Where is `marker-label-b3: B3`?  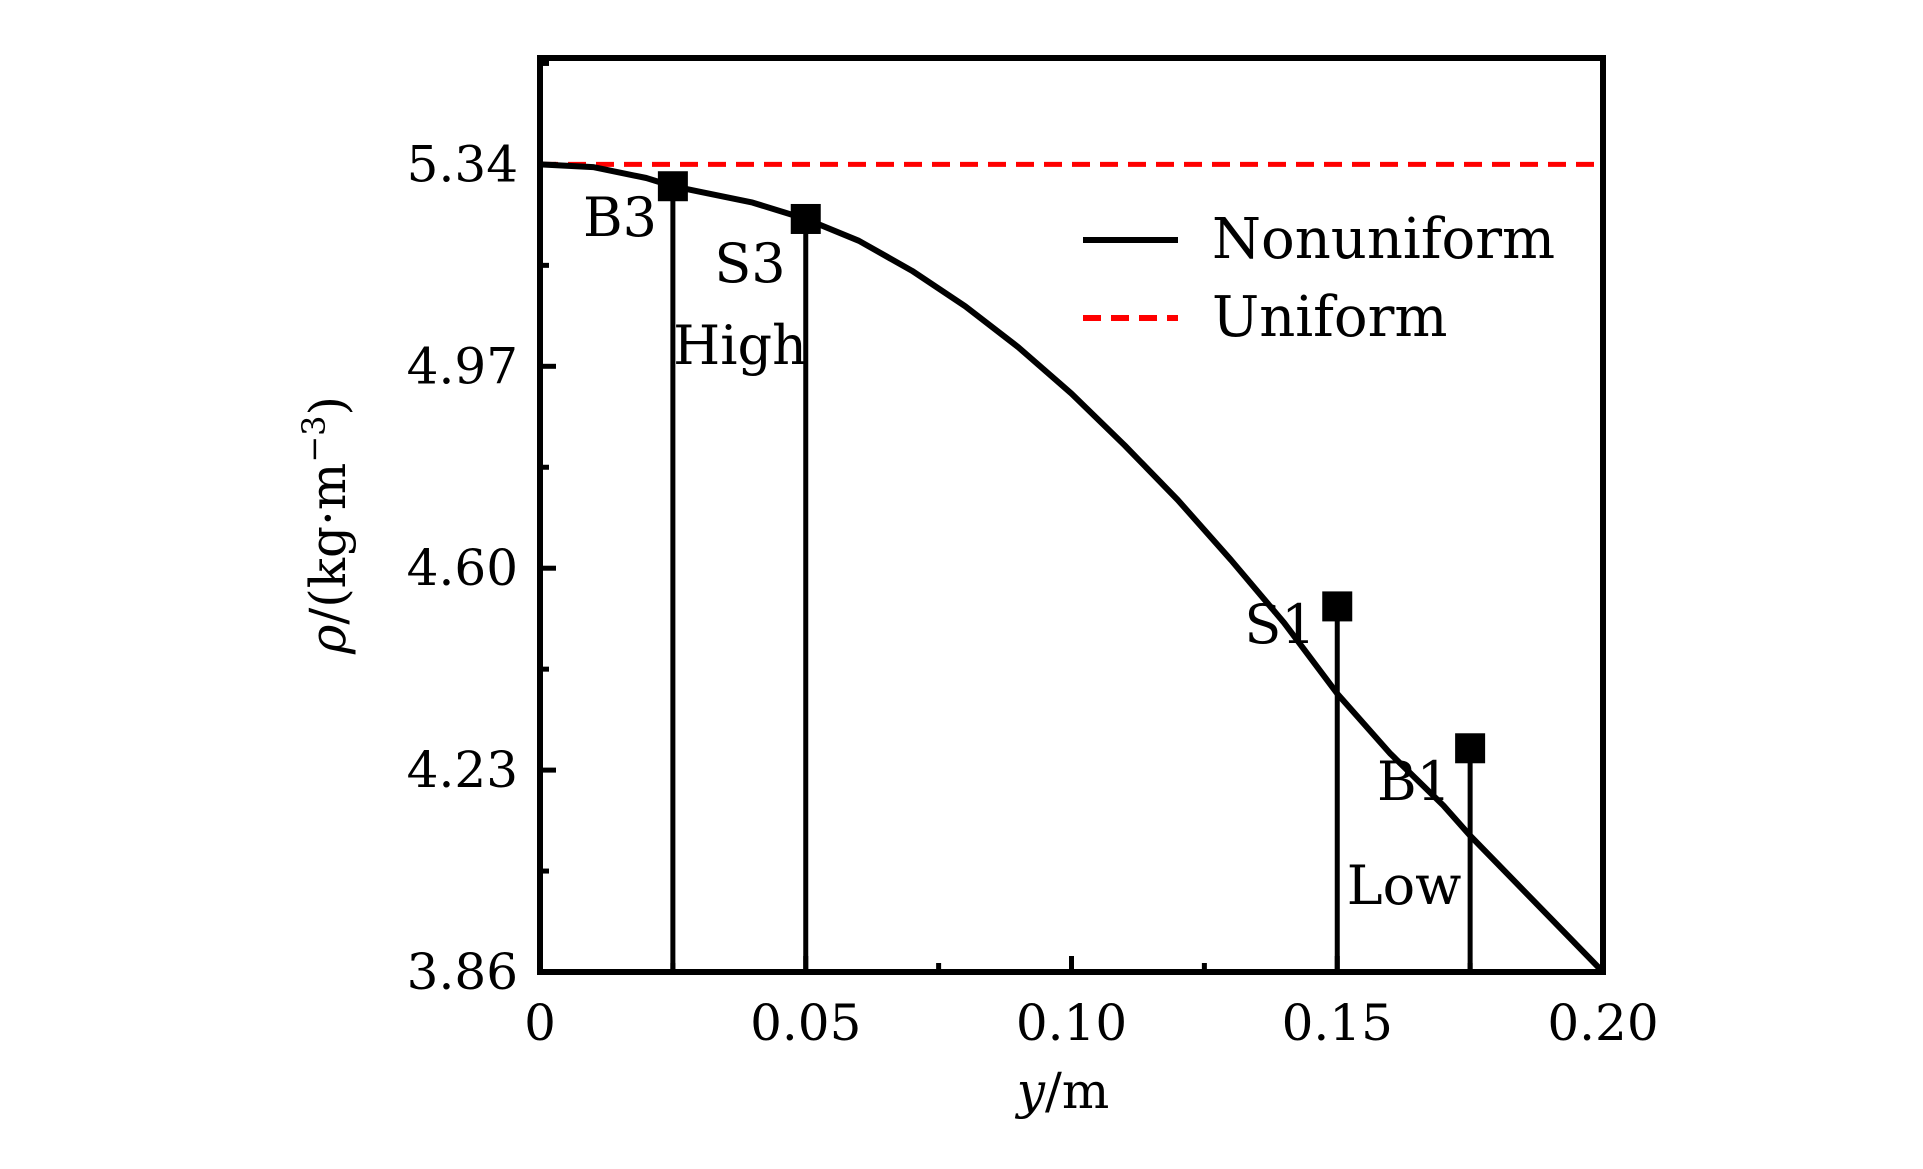 marker-label-b3: B3 is located at coordinates (620, 217).